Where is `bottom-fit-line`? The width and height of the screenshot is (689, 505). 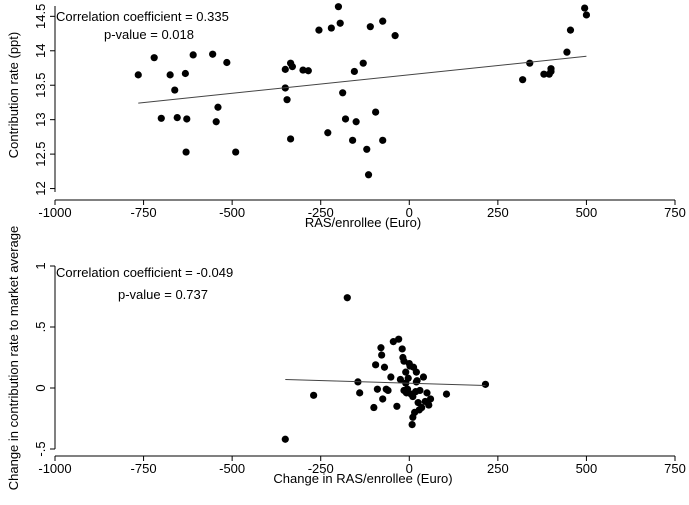 bottom-fit-line is located at coordinates (385, 382).